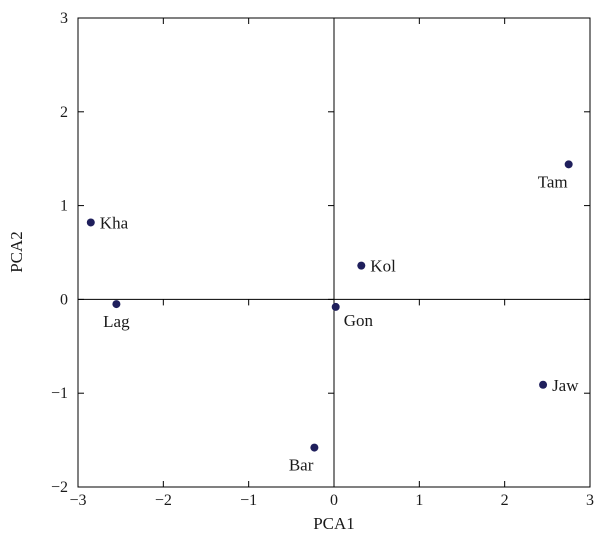 The image size is (606, 537). I want to click on x-tick-label: 1, so click(419, 500).